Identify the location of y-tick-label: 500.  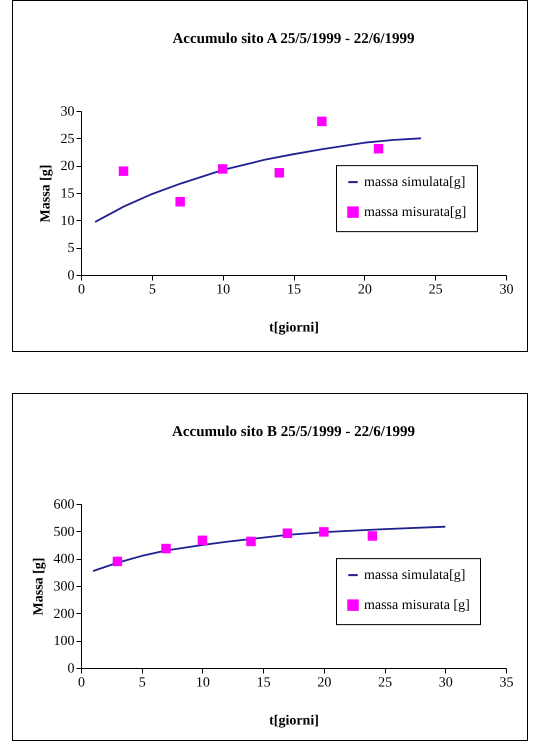
(64, 532).